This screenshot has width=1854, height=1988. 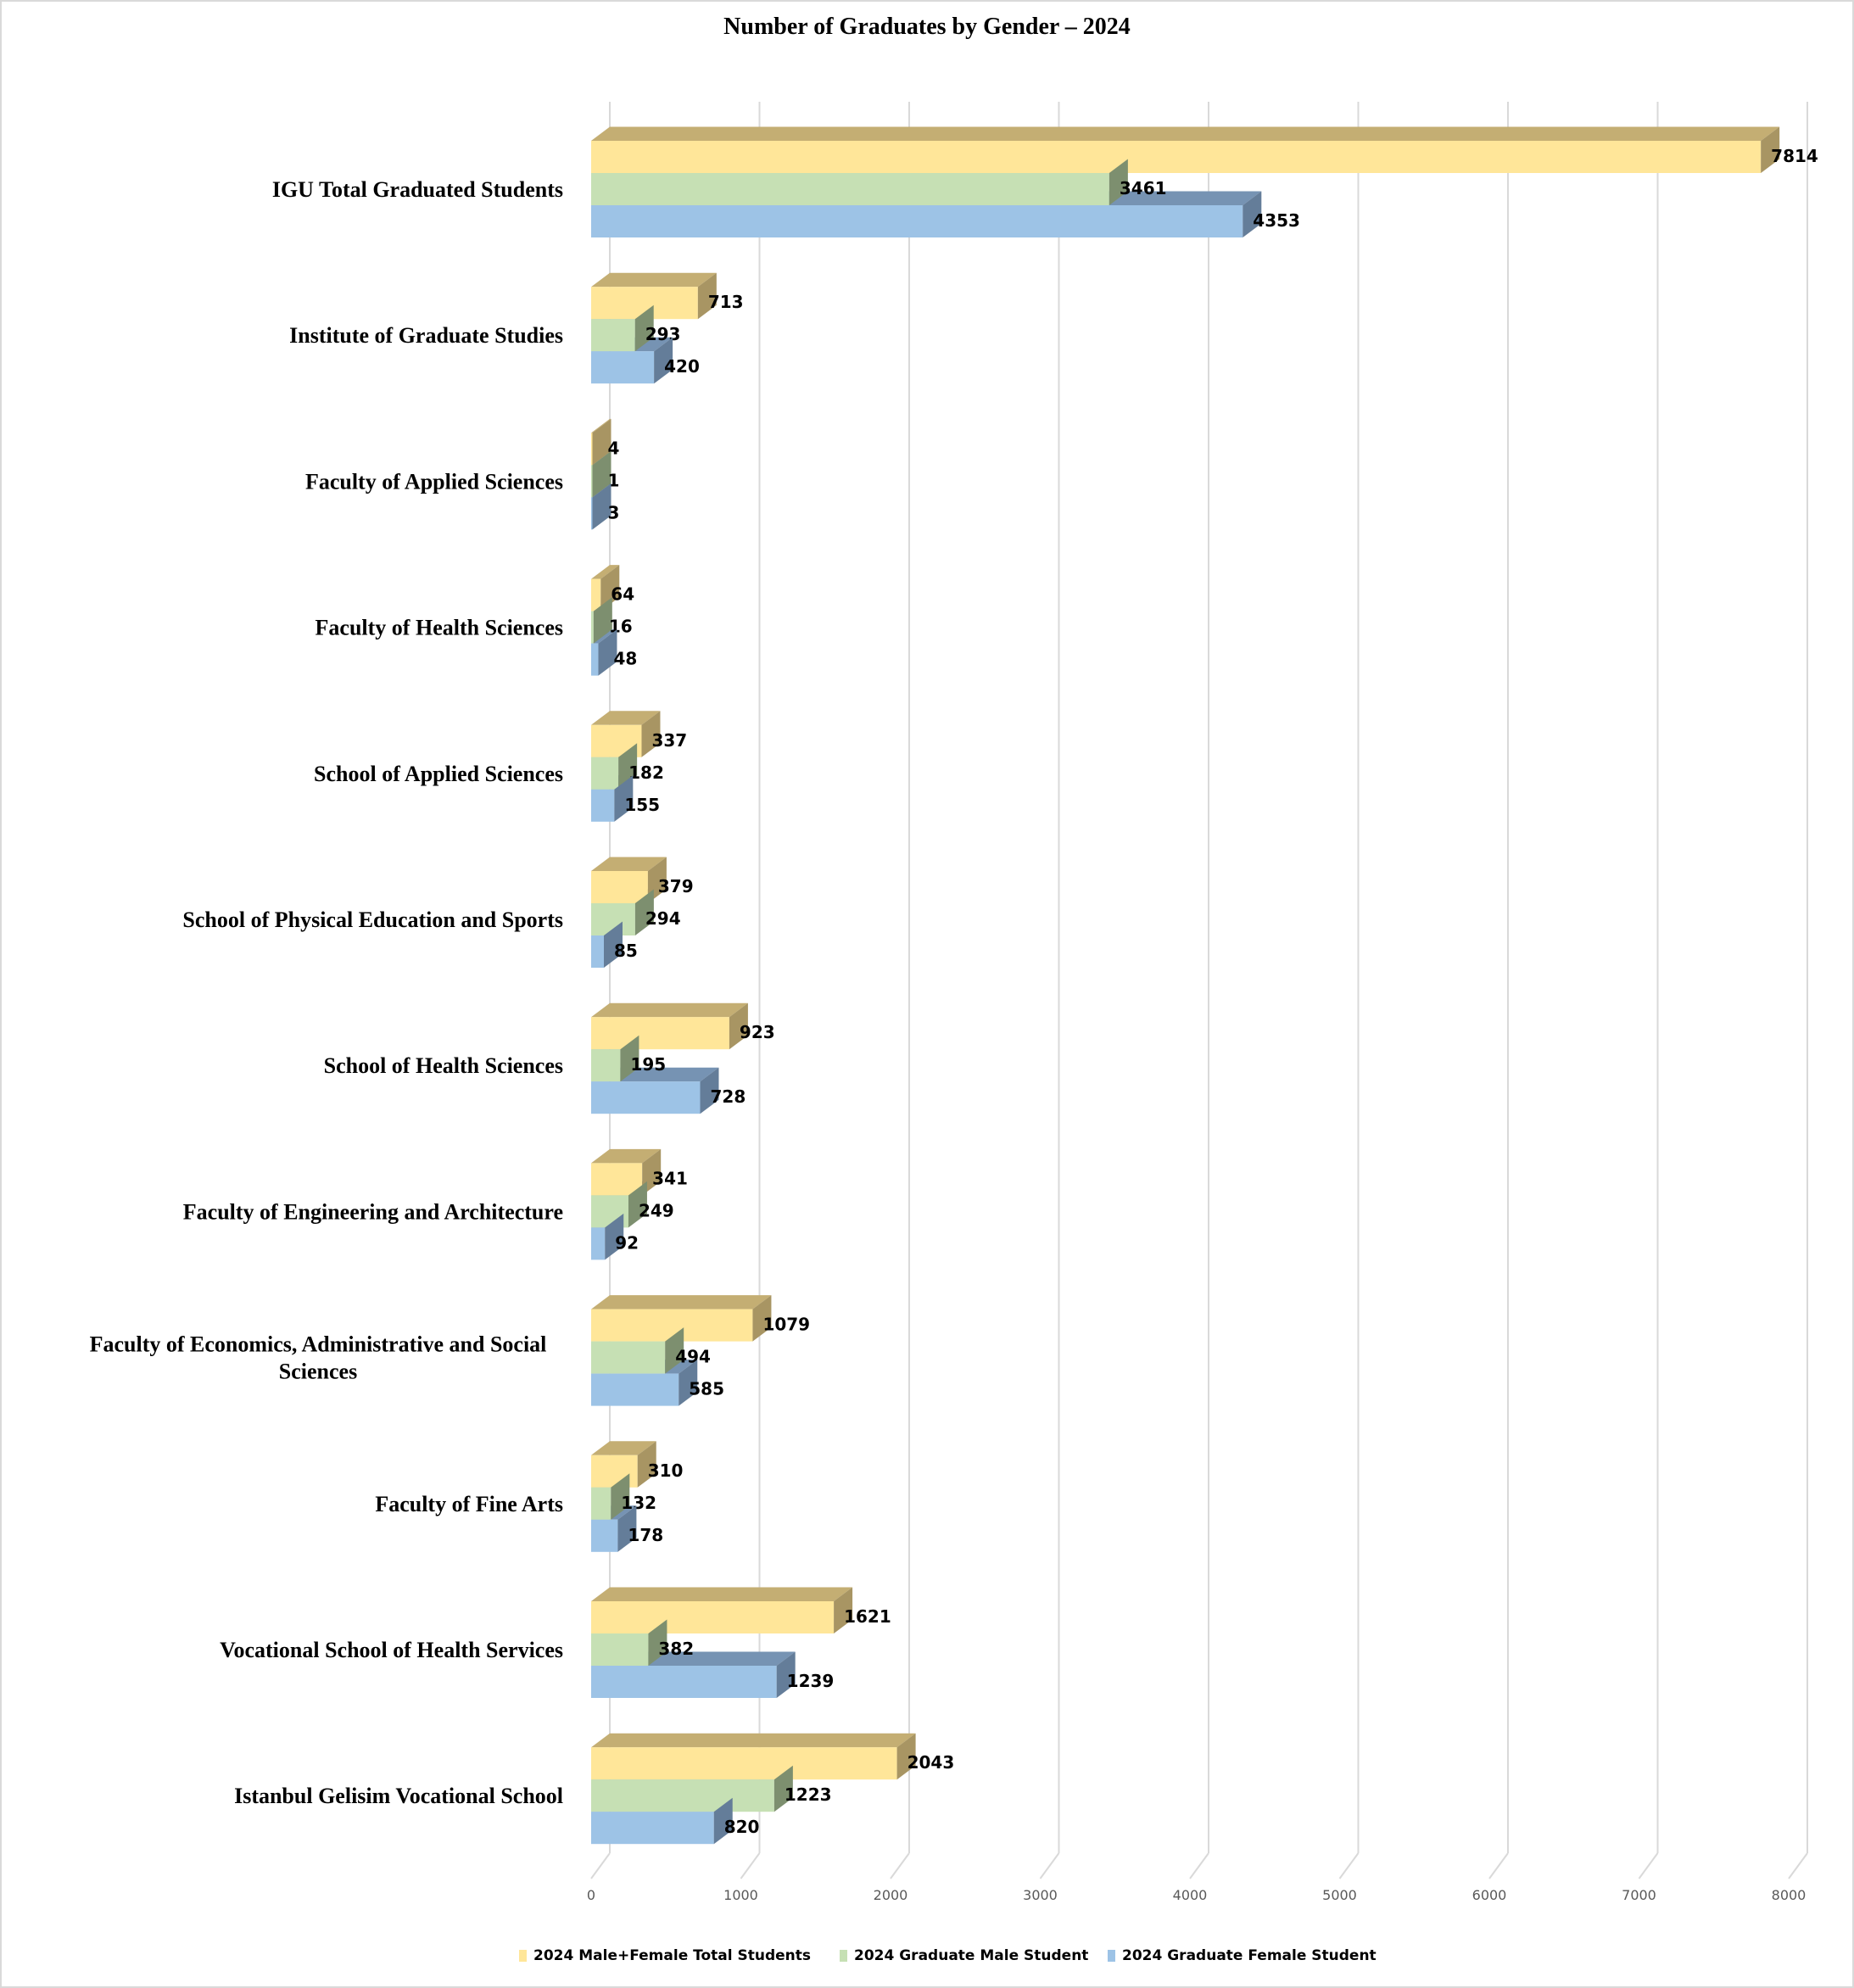 I want to click on data-label: 820, so click(x=742, y=1827).